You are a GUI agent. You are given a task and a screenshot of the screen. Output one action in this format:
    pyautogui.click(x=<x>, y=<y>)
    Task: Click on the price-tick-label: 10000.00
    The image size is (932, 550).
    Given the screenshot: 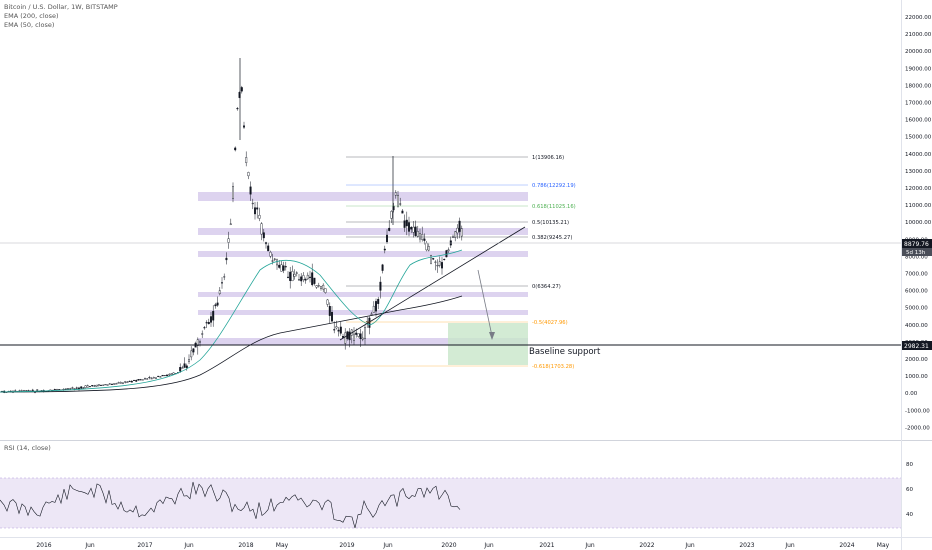 What is the action you would take?
    pyautogui.click(x=918, y=223)
    